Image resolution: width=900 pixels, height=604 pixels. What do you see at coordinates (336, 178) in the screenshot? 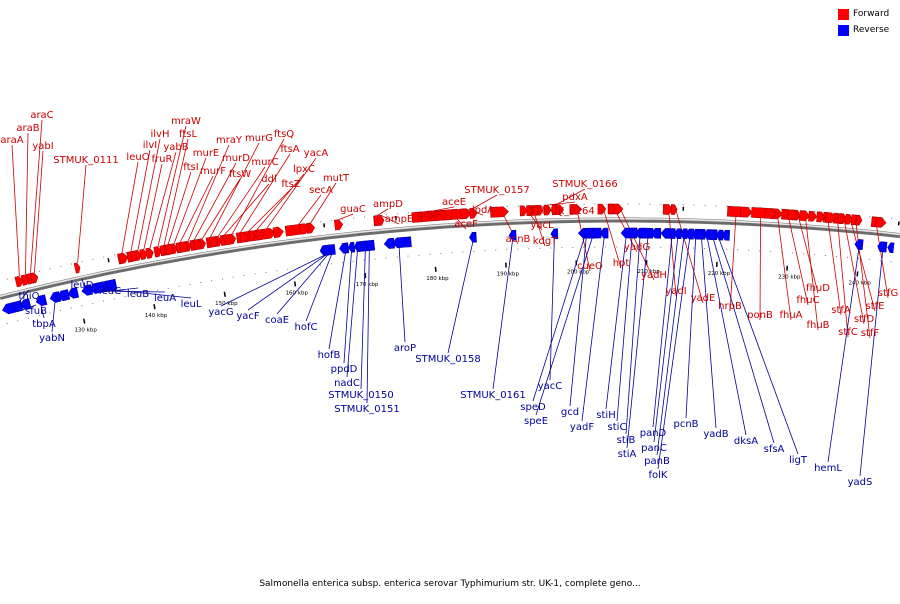
I see `gene-label-mutt: mutT` at bounding box center [336, 178].